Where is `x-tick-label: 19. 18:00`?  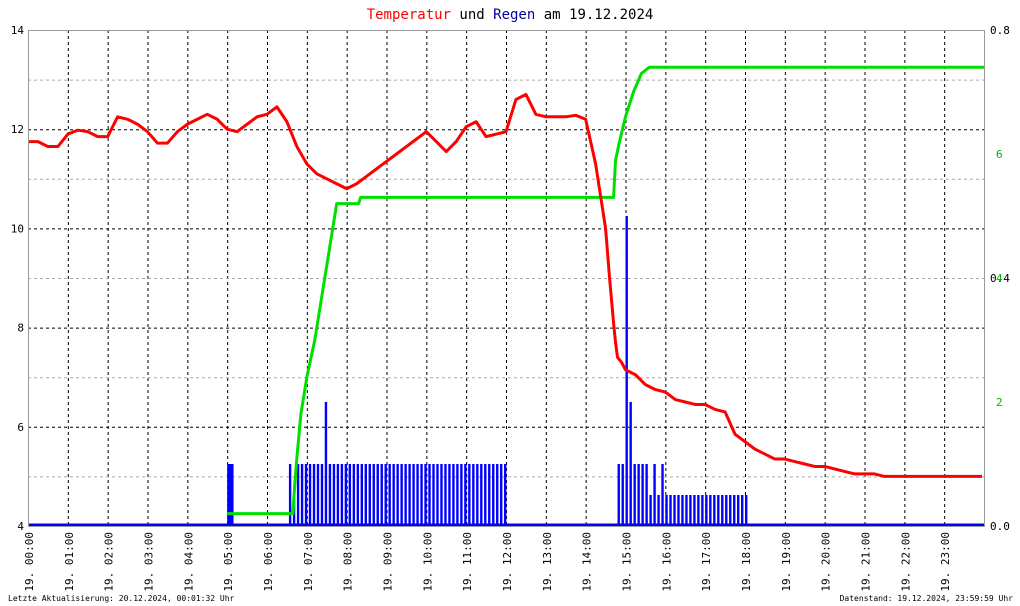
x-tick-label: 19. 18:00 is located at coordinates (746, 562).